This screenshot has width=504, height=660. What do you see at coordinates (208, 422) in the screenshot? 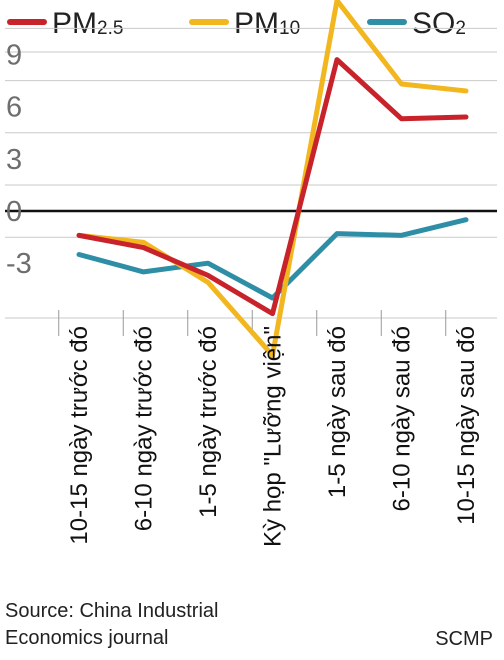
I see `x-category-label: 1-5 ngày trước đó` at bounding box center [208, 422].